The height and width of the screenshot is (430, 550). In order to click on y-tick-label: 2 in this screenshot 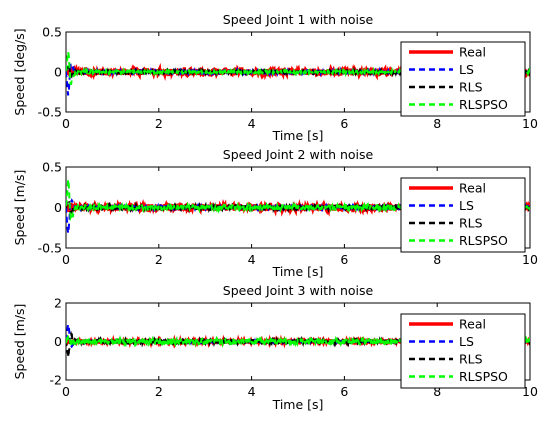, I will do `click(58, 303)`.